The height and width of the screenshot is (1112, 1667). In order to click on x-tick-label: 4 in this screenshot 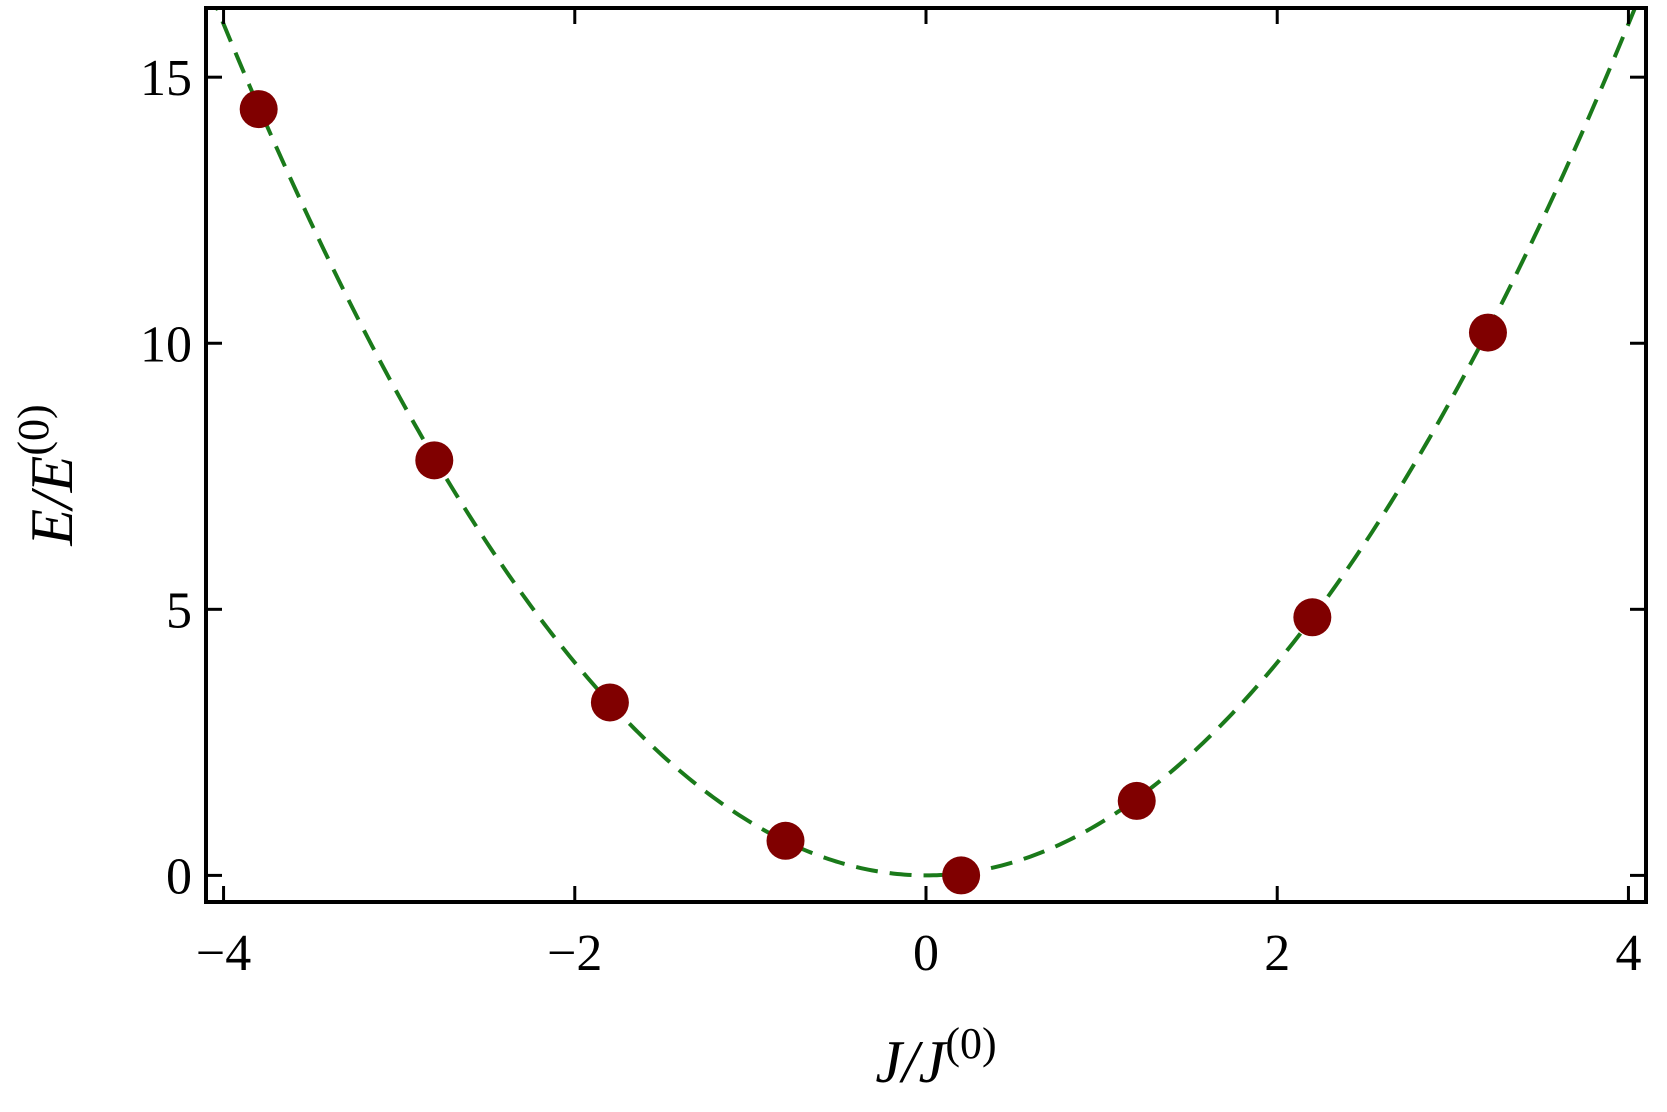, I will do `click(1628, 953)`.